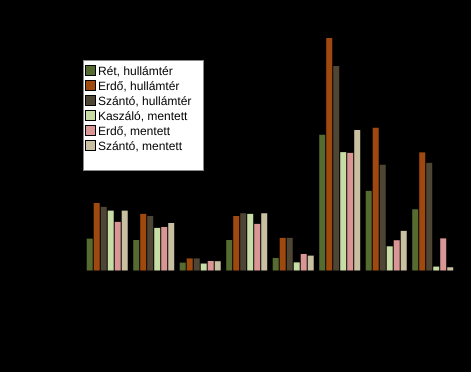  Describe the element at coordinates (140, 145) in the screenshot. I see `legend-label: Szántó, mentett` at that location.